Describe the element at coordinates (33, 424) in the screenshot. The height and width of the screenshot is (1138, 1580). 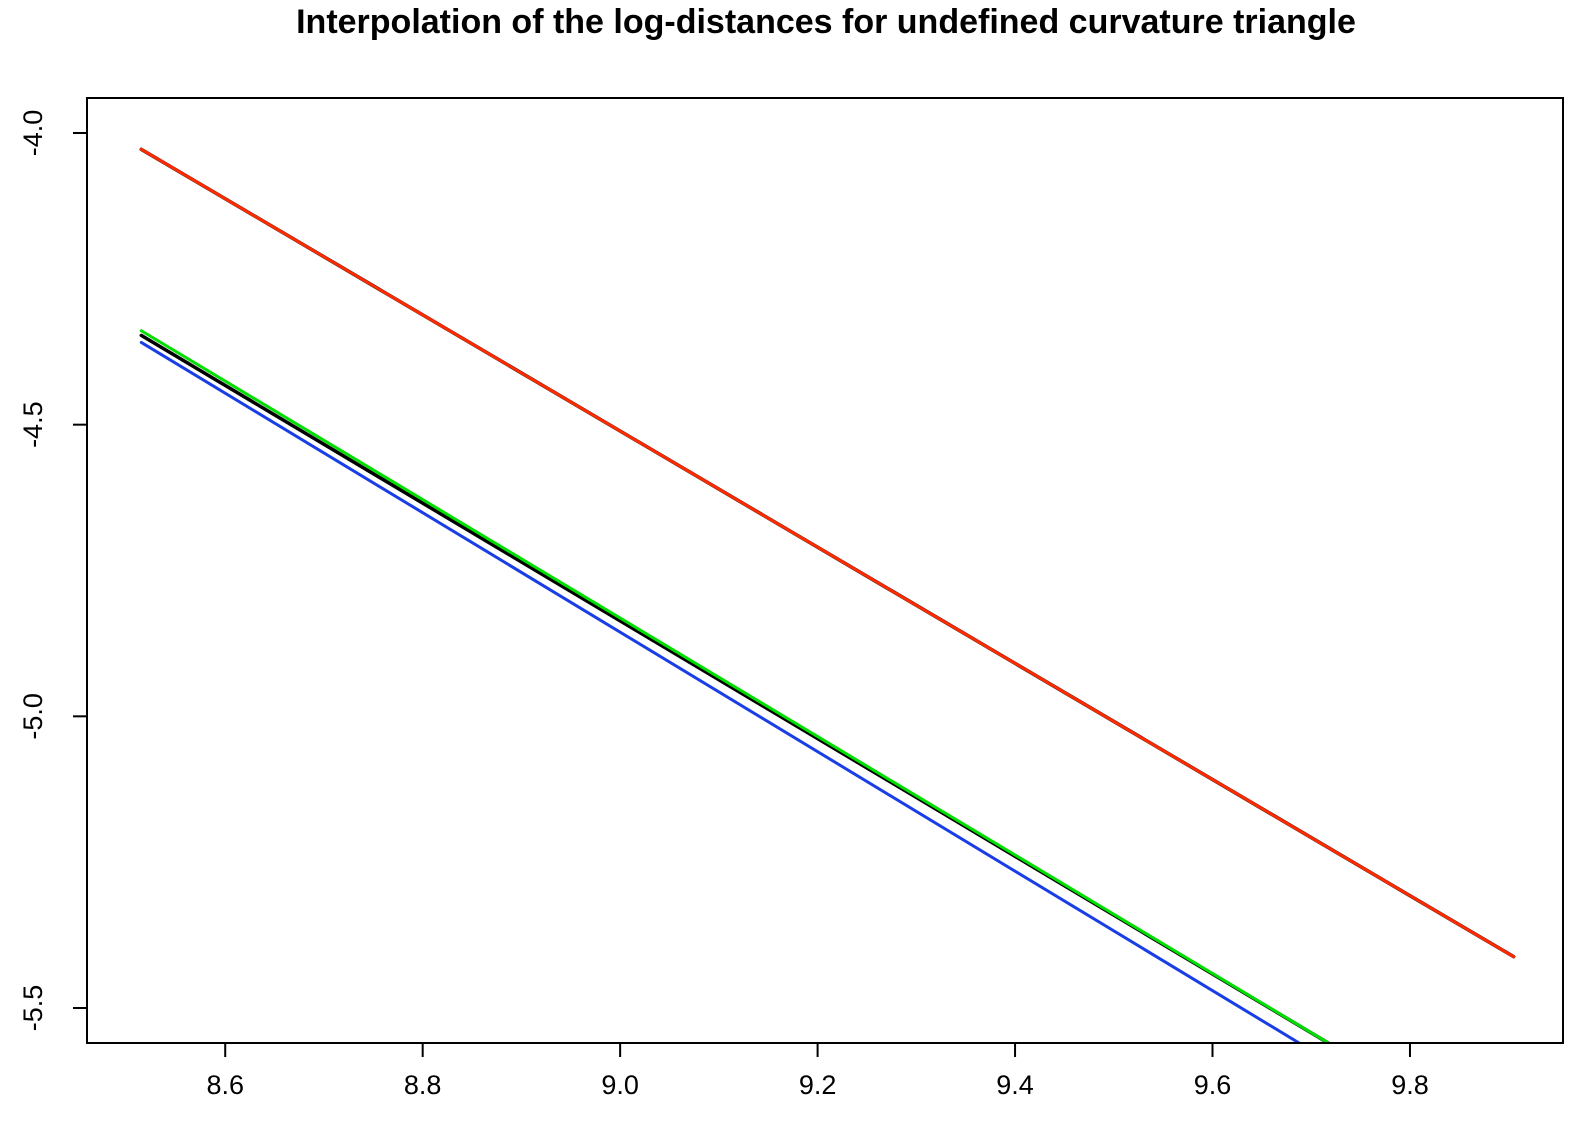
I see `y-tick-label: -4.5` at that location.